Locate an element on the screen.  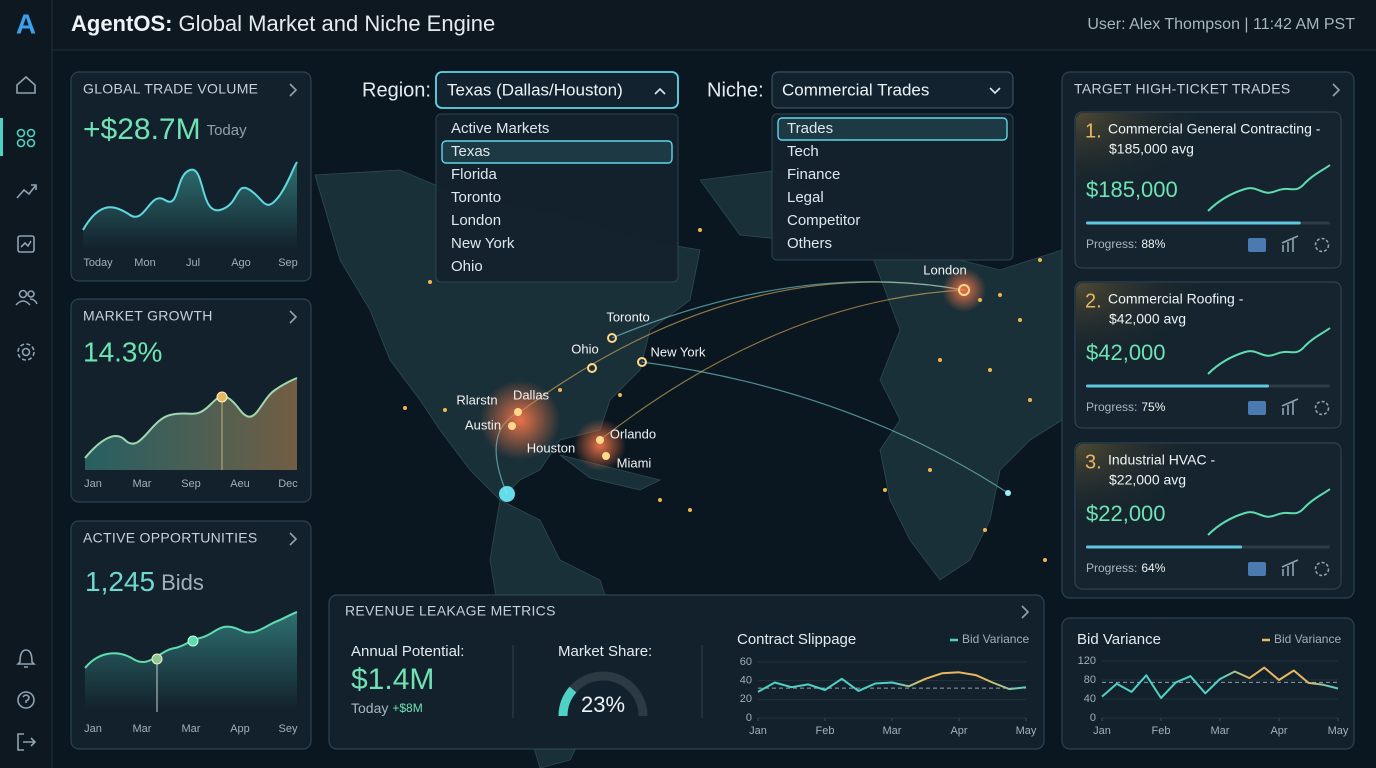
x-tick-label: May is located at coordinates (1338, 731).